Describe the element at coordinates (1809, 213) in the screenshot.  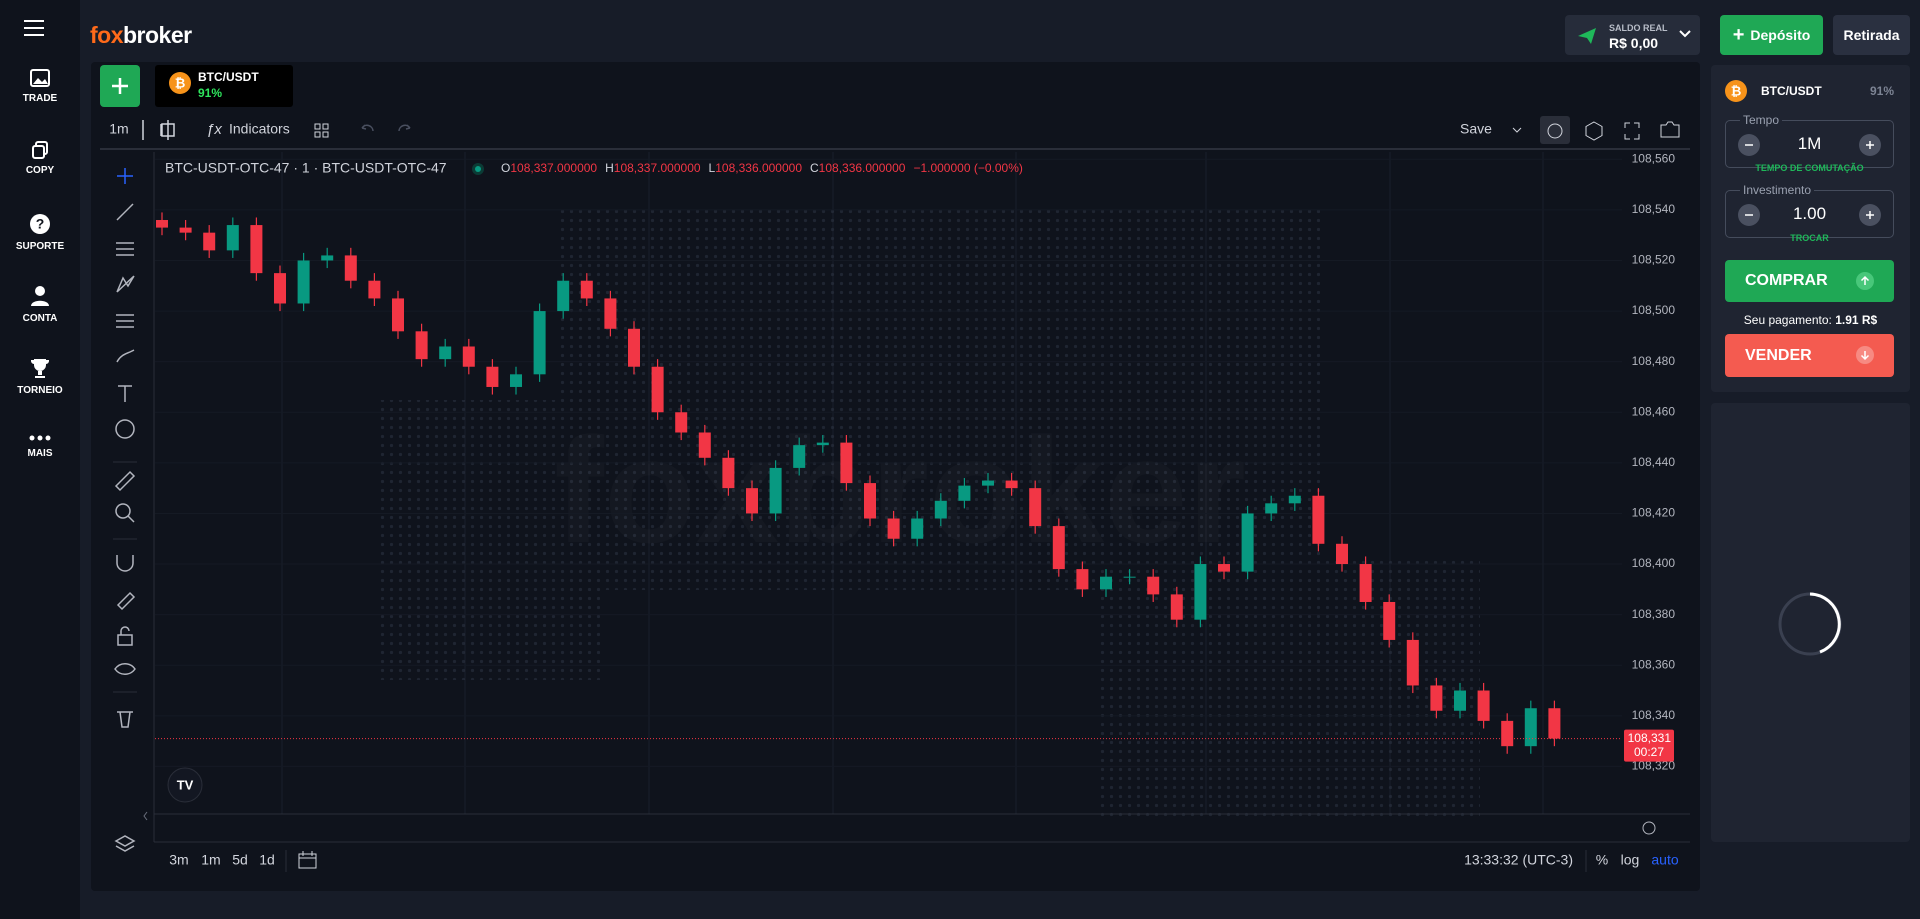
I see `amount-value: 1.00` at that location.